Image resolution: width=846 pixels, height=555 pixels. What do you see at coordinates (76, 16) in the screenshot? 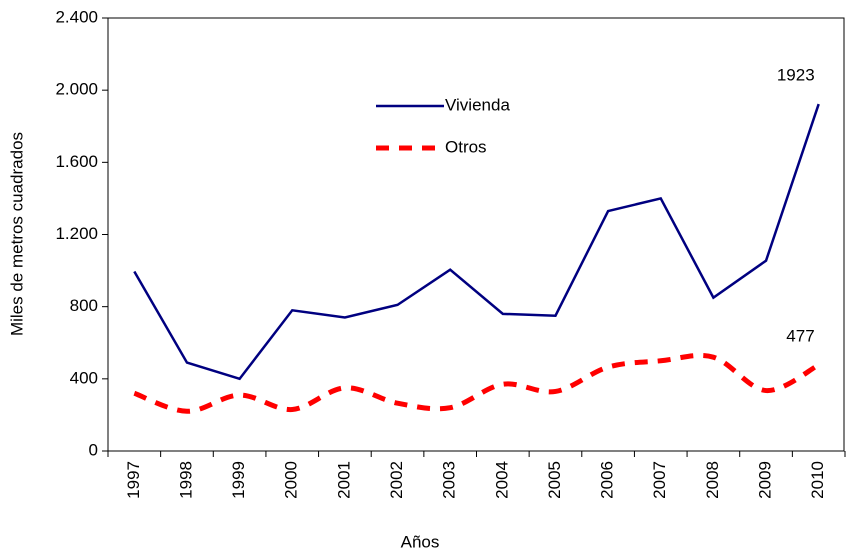
I see `y-tick-label: 2.400` at bounding box center [76, 16].